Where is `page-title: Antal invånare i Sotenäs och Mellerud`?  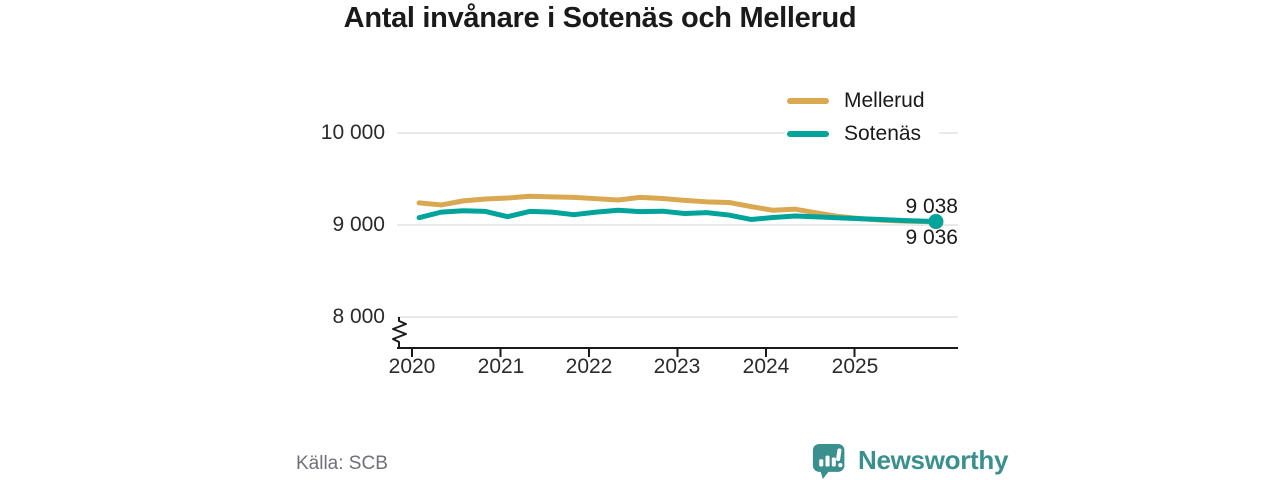 page-title: Antal invånare i Sotenäs och Mellerud is located at coordinates (600, 18).